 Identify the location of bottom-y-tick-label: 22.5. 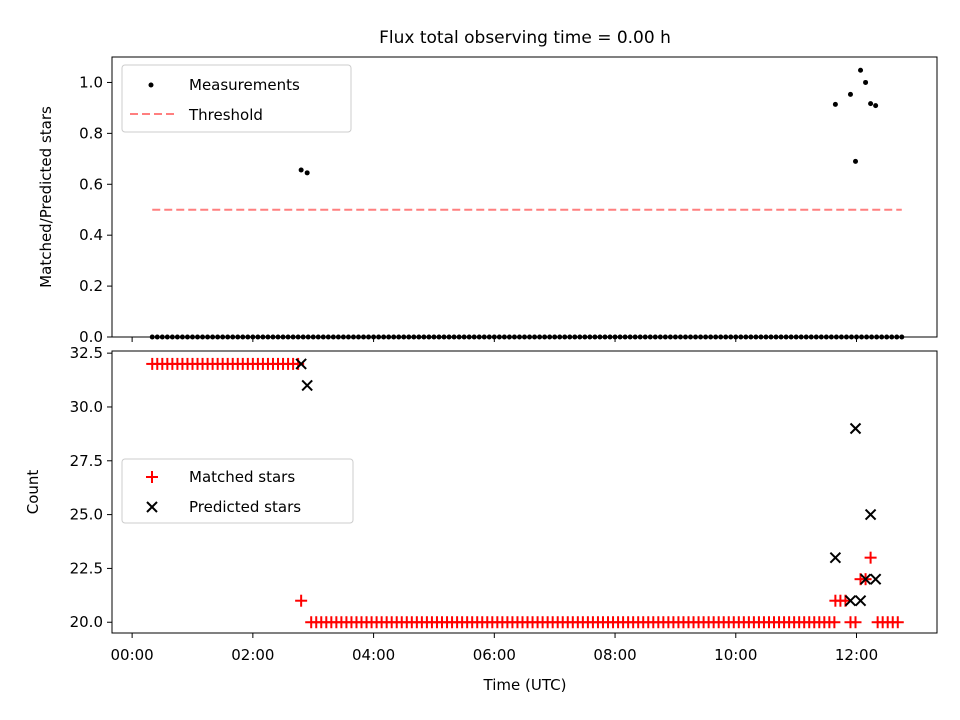
(86, 568).